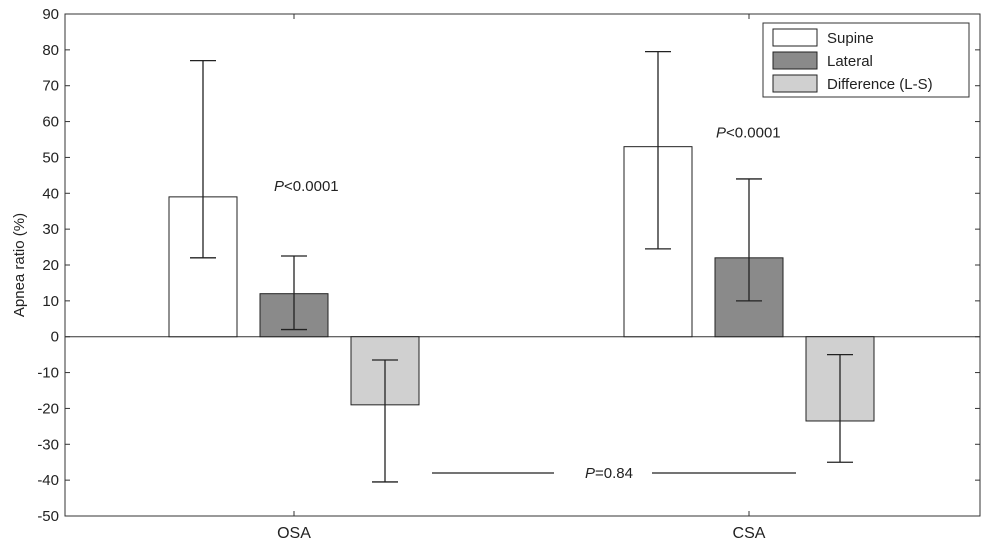 This screenshot has width=1000, height=547. What do you see at coordinates (19, 265) in the screenshot?
I see `y-axis-label: Apnea ratio (%)` at bounding box center [19, 265].